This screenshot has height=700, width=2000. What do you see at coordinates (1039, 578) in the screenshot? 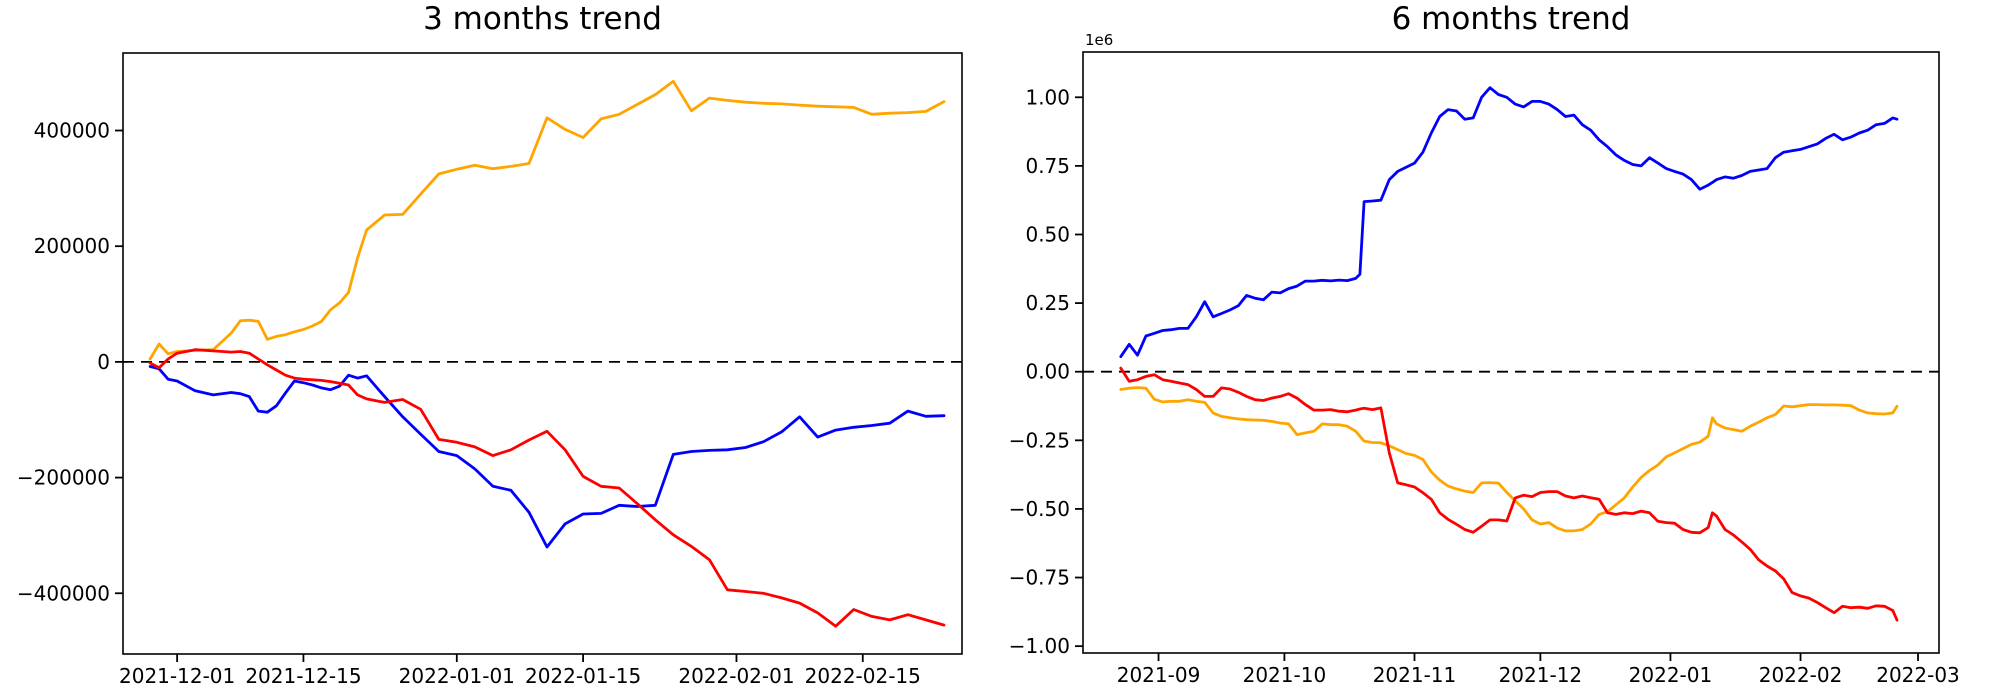
I see `y-tick-label: −0.75` at bounding box center [1039, 578].